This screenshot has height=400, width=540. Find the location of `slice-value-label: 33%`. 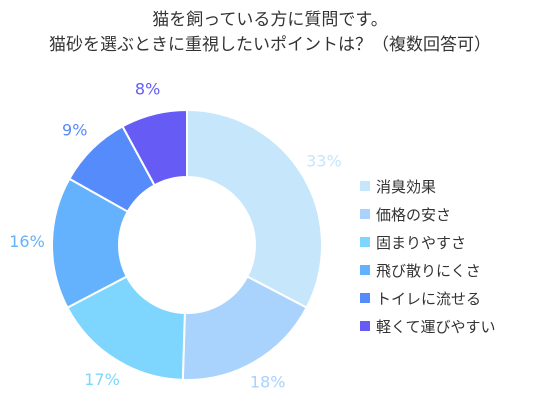

slice-value-label: 33% is located at coordinates (324, 161).